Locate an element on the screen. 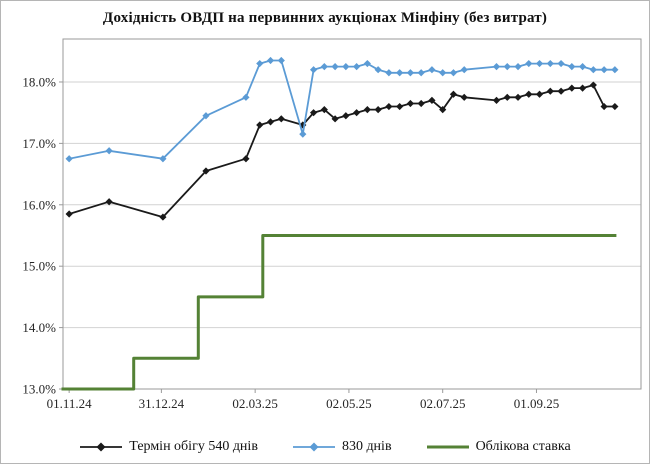  x-tick-label: 31.12.24 is located at coordinates (162, 403).